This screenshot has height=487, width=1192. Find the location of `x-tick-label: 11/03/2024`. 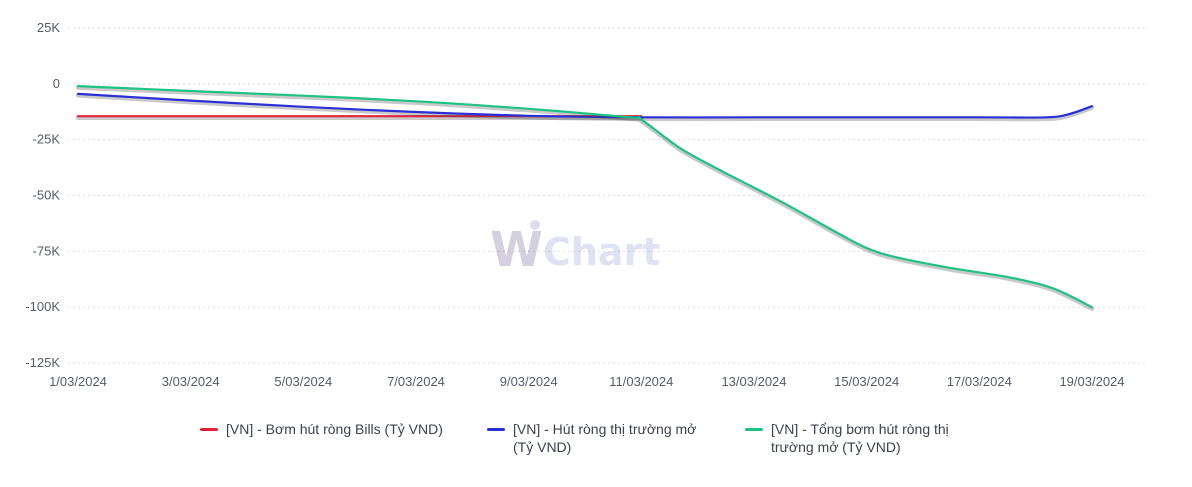

x-tick-label: 11/03/2024 is located at coordinates (641, 381).